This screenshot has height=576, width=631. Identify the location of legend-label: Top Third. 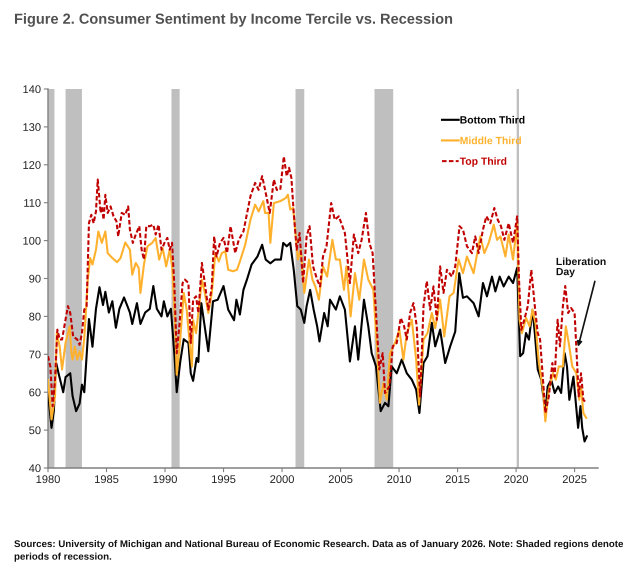
(483, 162).